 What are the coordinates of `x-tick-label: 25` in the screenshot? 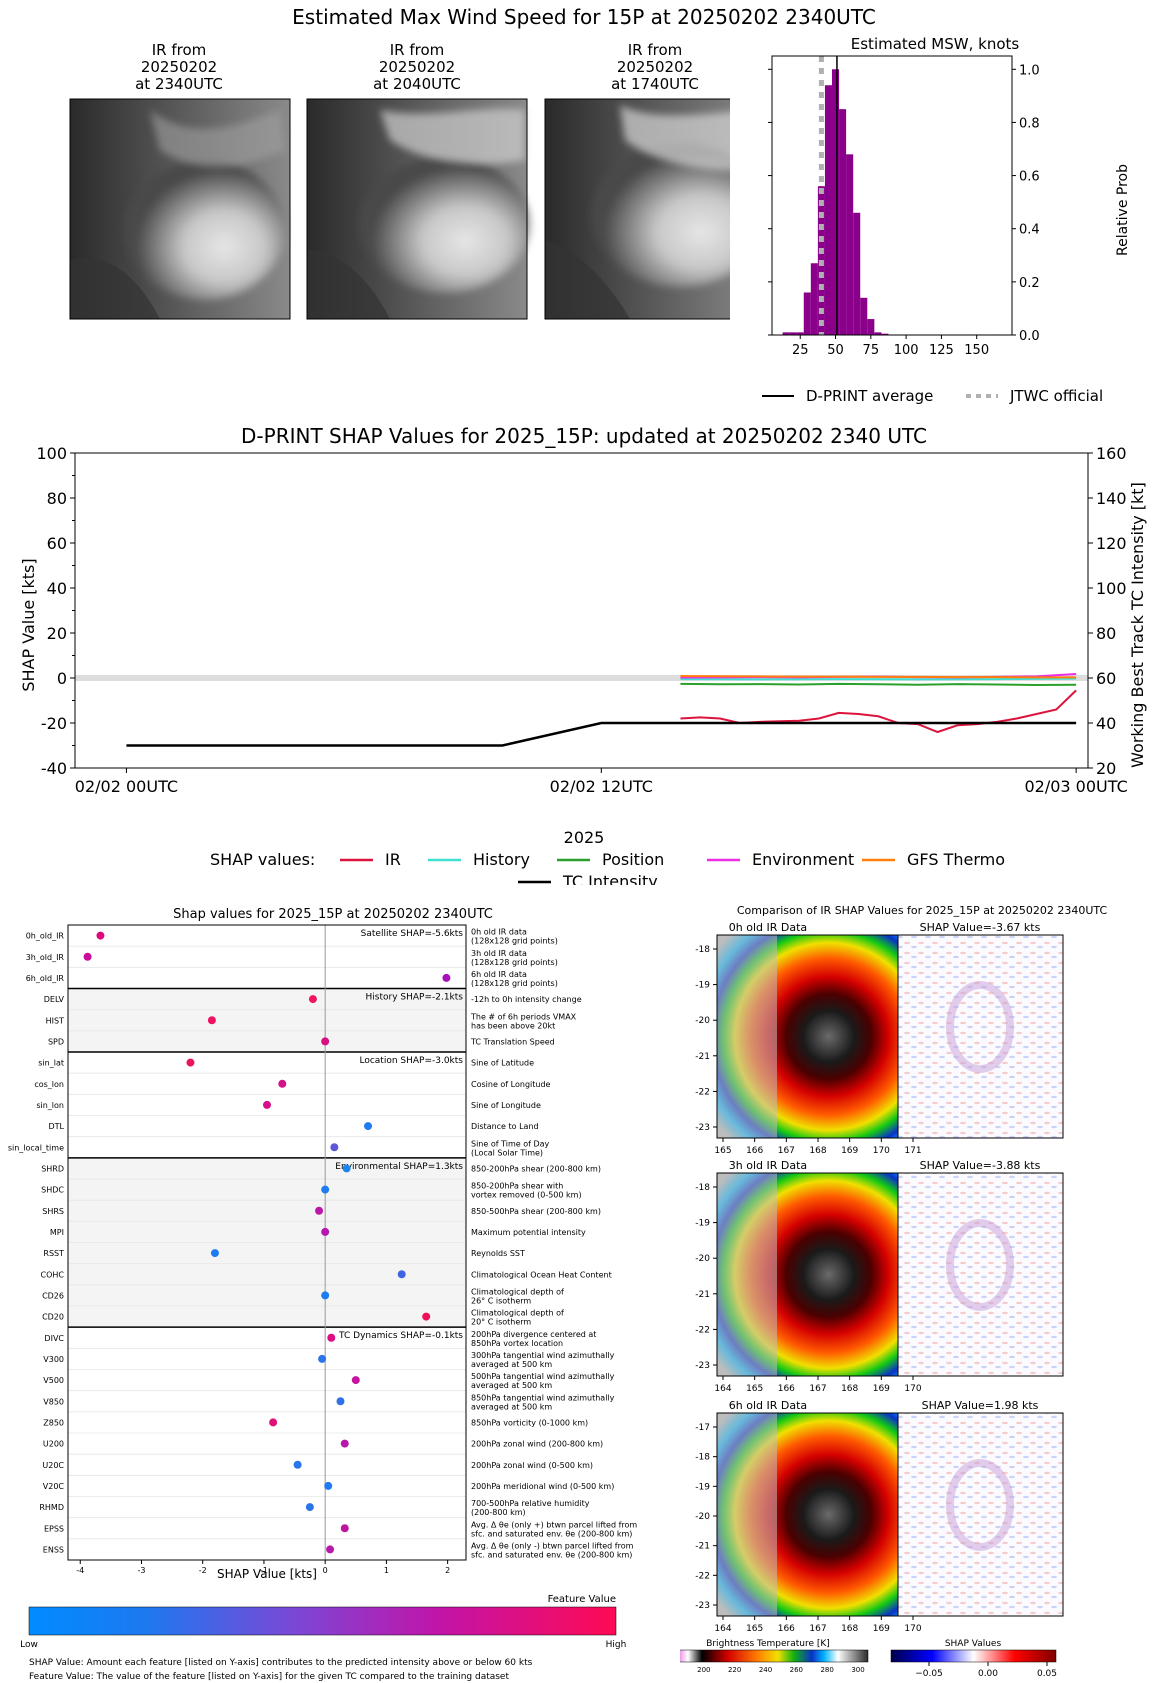 It's located at (800, 350).